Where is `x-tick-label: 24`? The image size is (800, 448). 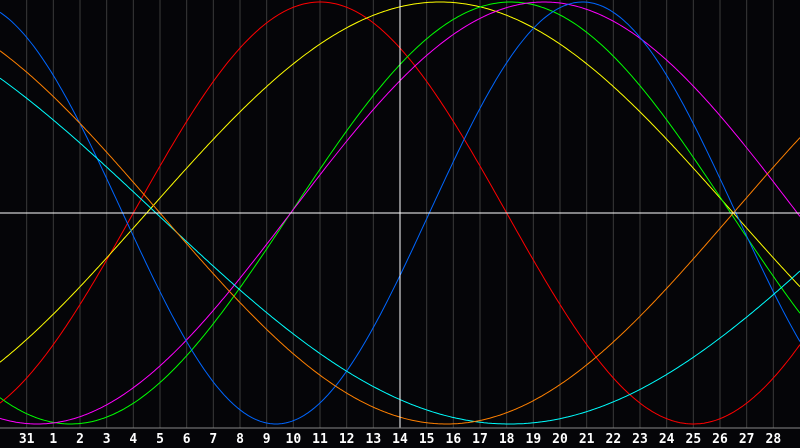 x-tick-label: 24 is located at coordinates (667, 439).